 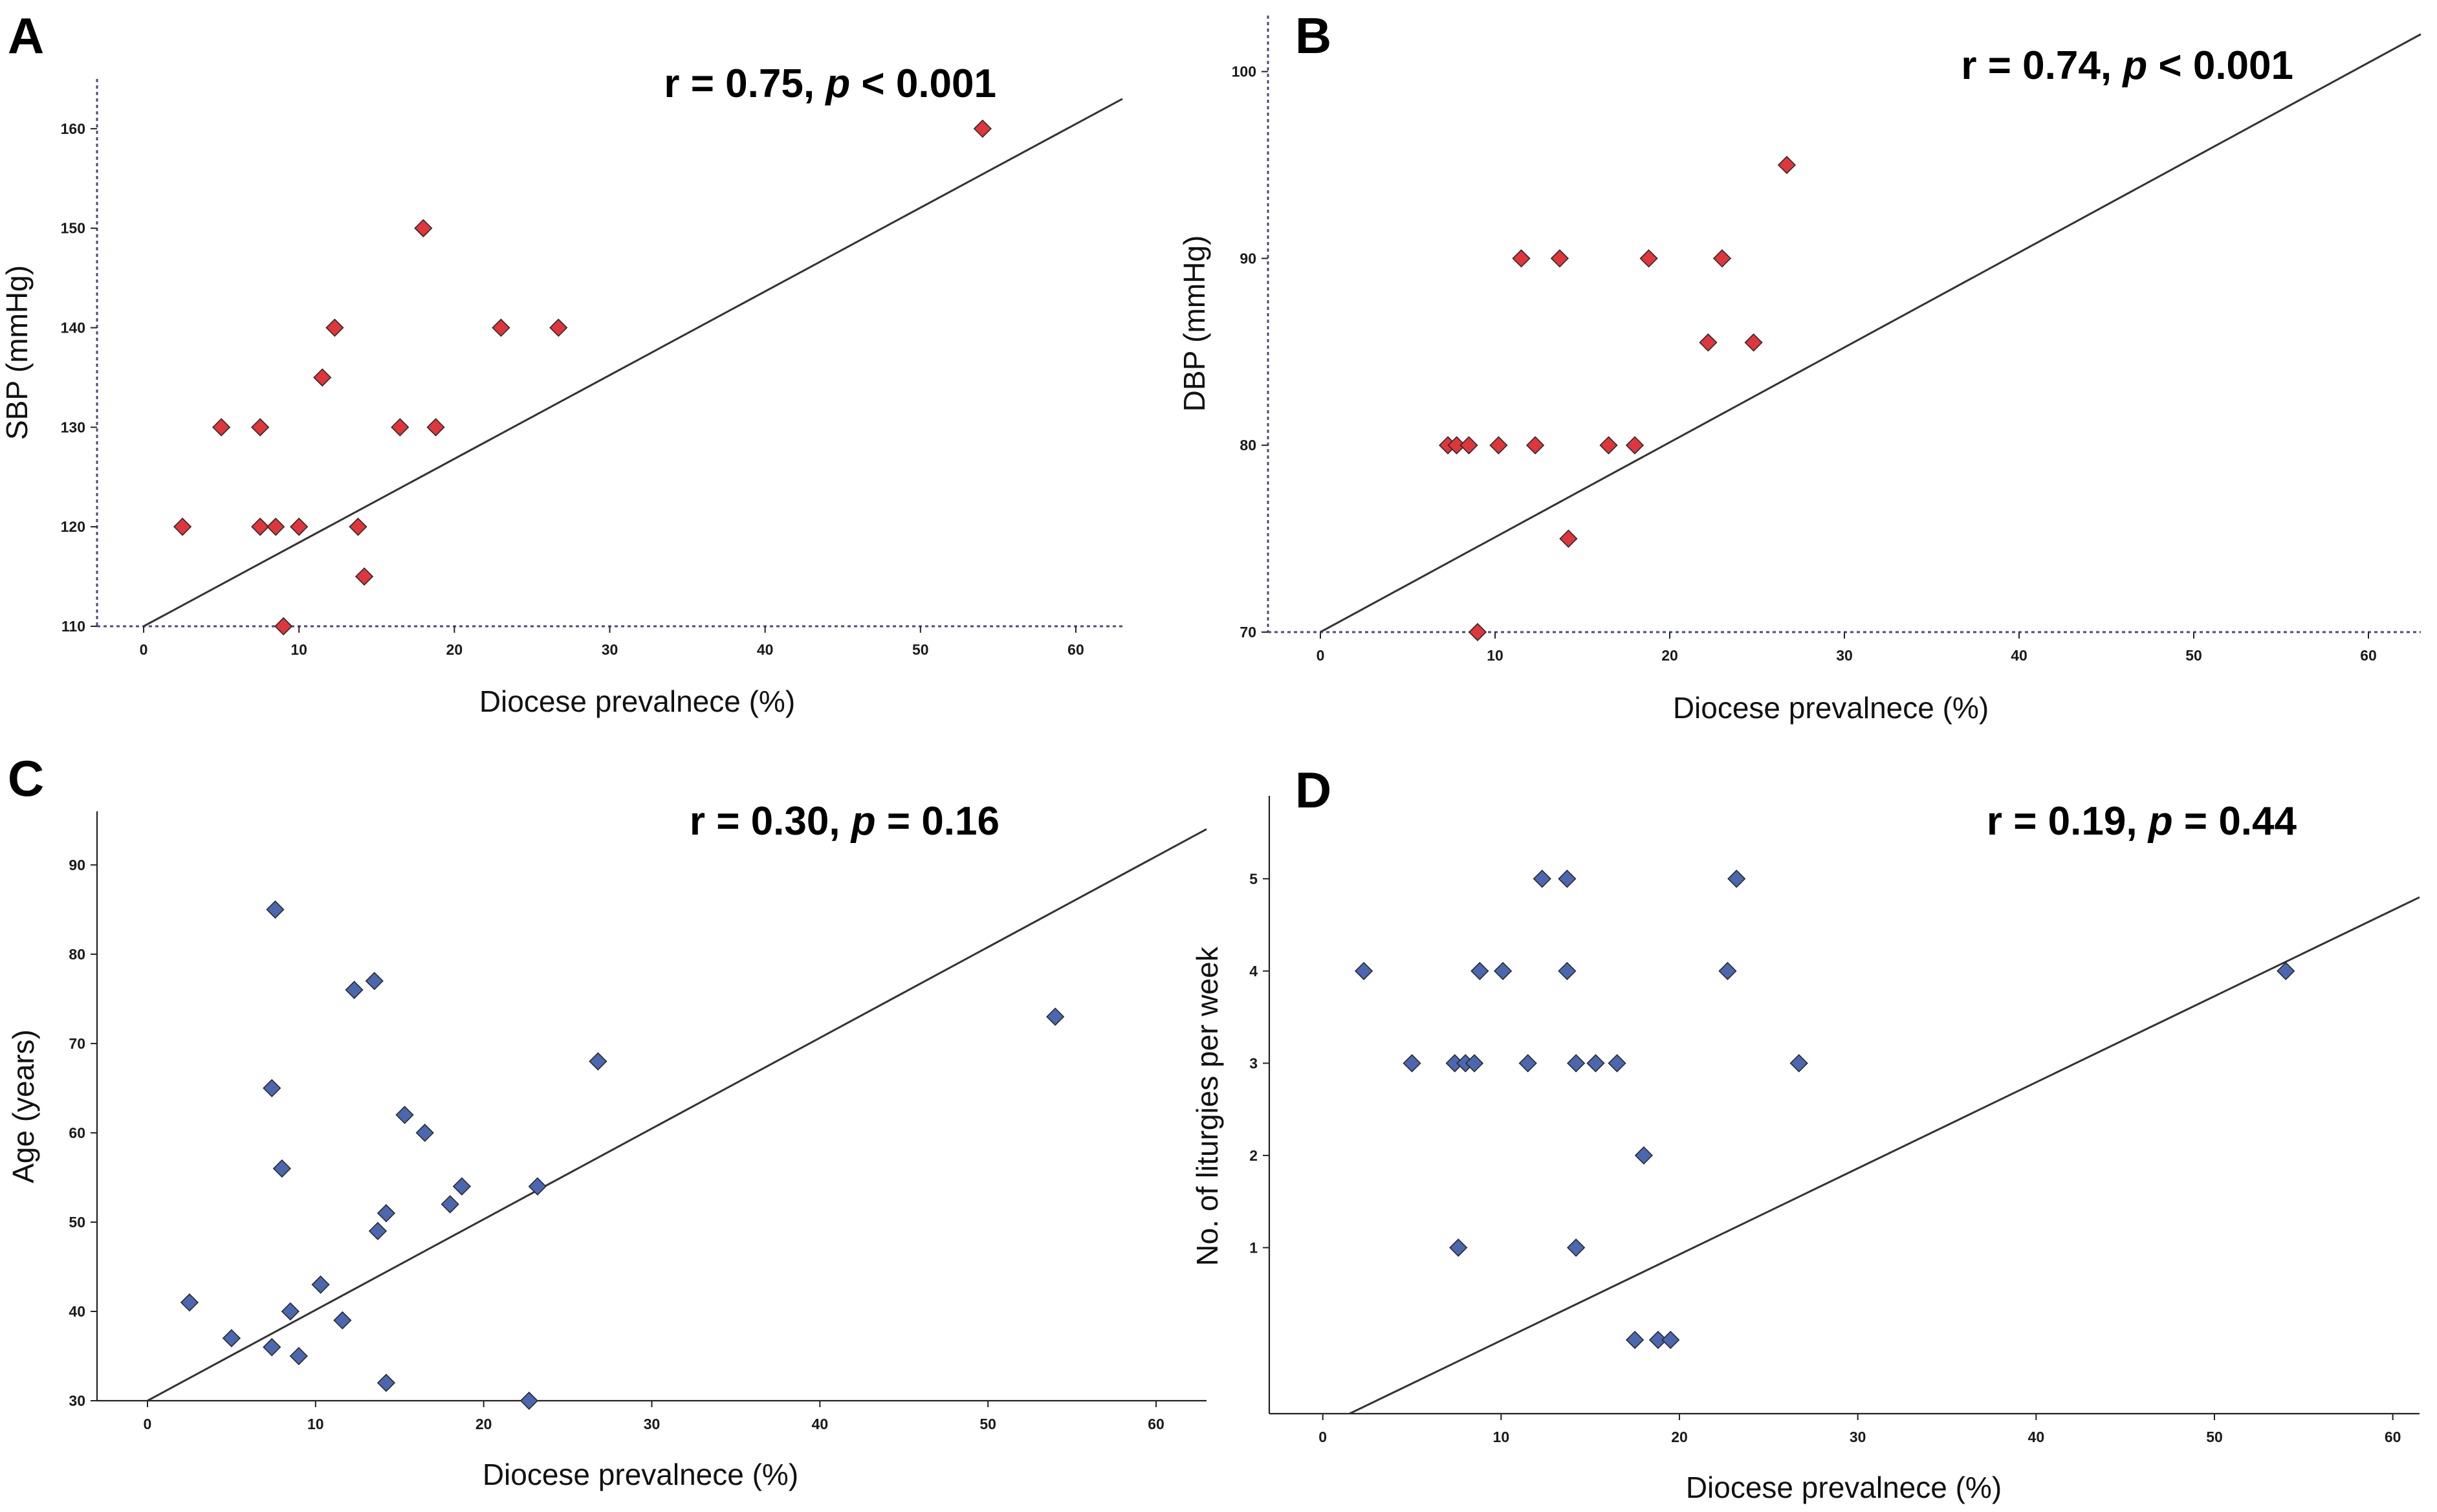 What do you see at coordinates (23, 1106) in the screenshot?
I see `y-axis-label: Age (years)` at bounding box center [23, 1106].